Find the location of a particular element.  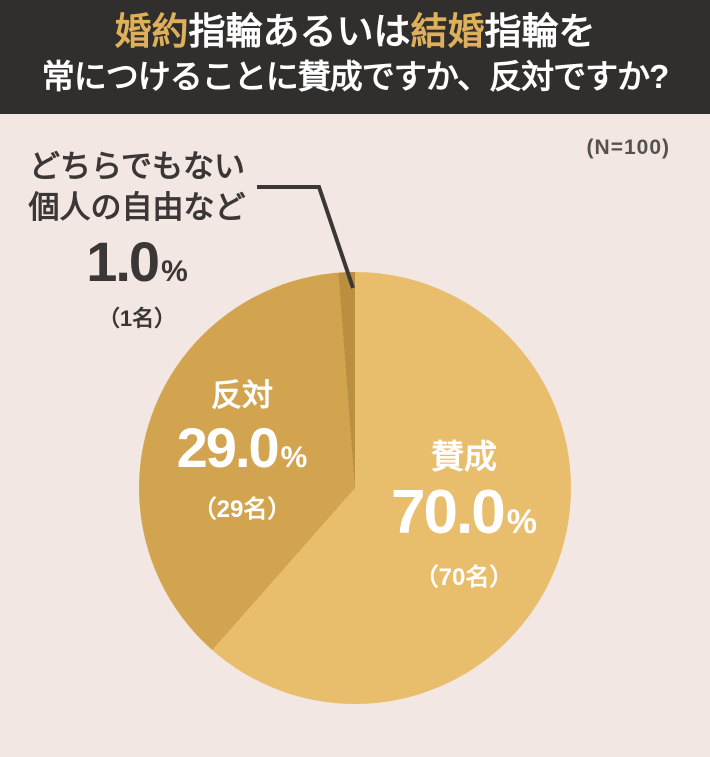

title-line2: 常につけることに賛成ですか、反対ですか? is located at coordinates (355, 76).